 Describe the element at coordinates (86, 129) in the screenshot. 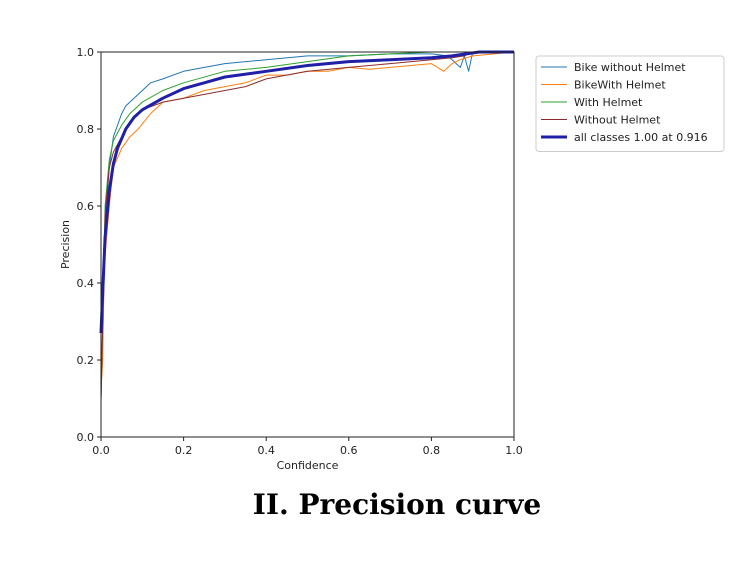

I see `y-tick-label: 0.8` at that location.